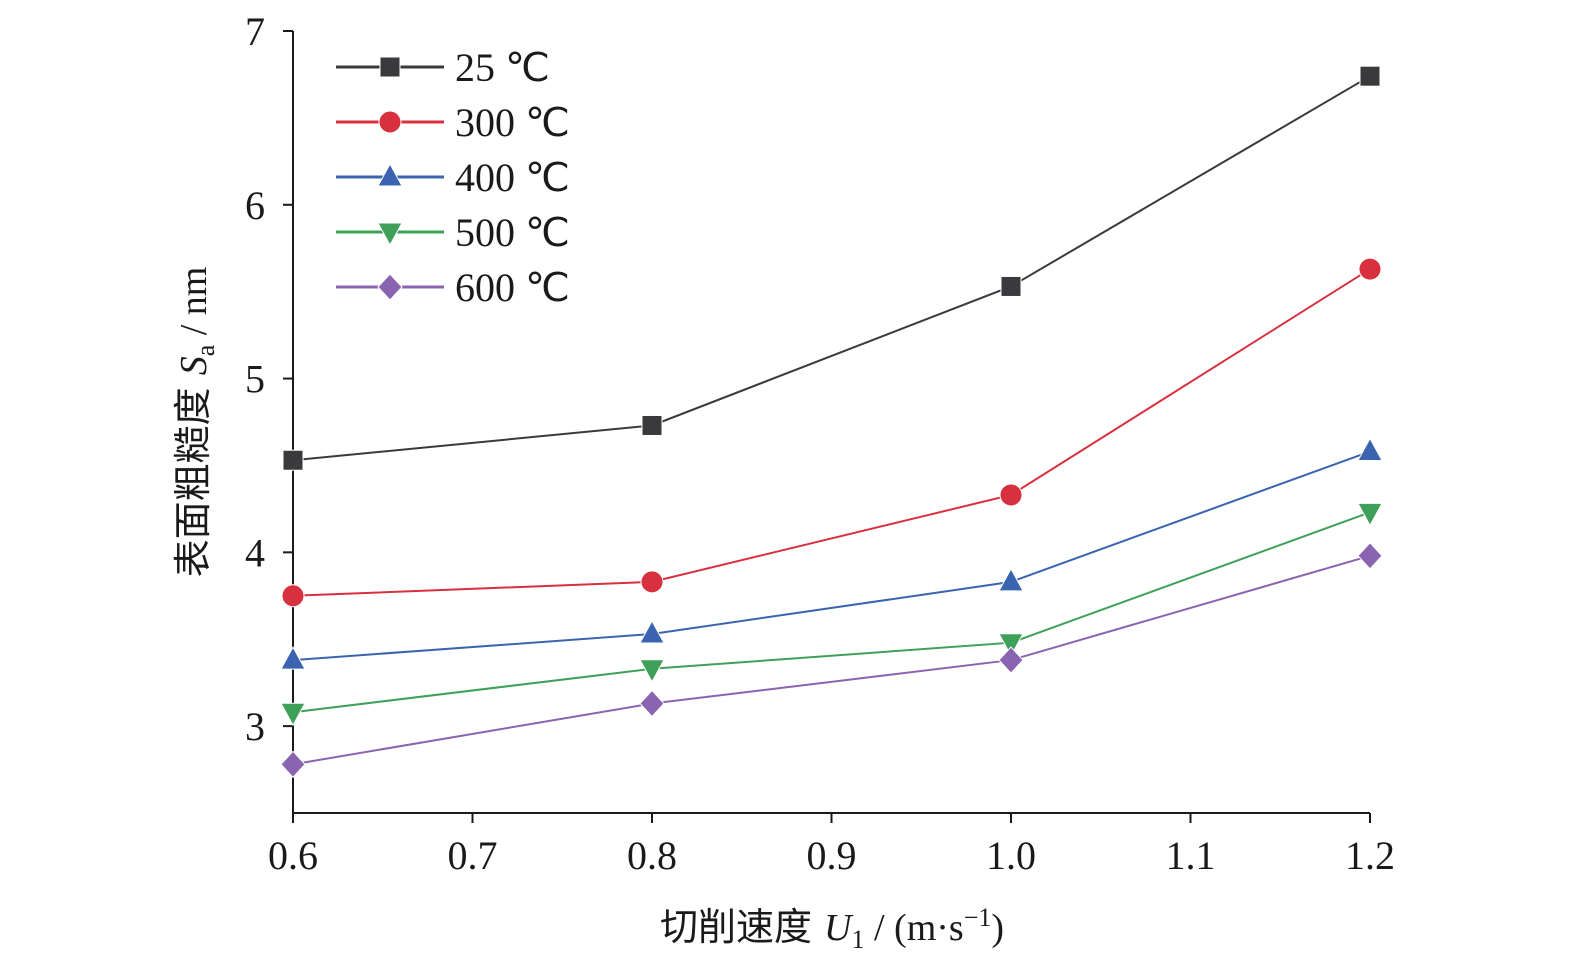 This screenshot has width=1575, height=968. I want to click on x-tick-label: 0.7, so click(473, 855).